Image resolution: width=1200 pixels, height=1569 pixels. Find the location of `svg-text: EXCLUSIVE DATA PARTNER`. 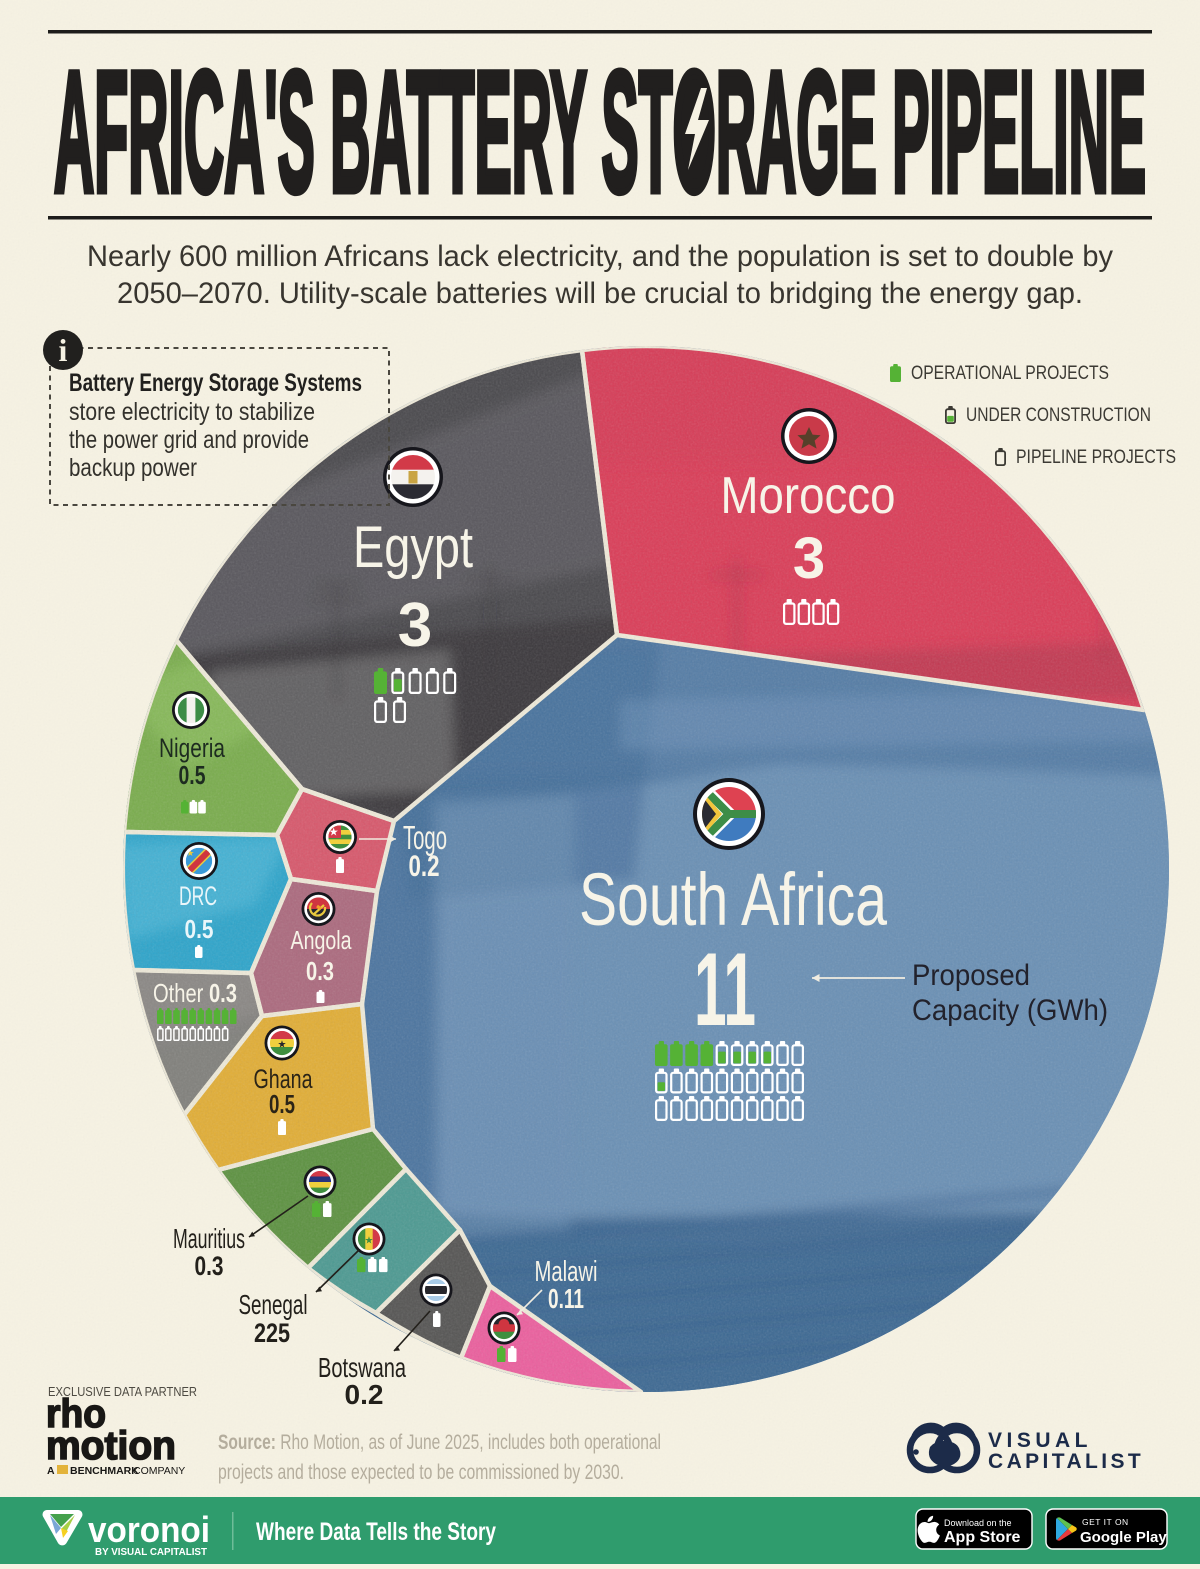

svg-text: EXCLUSIVE DATA PARTNER is located at coordinates (122, 1392).